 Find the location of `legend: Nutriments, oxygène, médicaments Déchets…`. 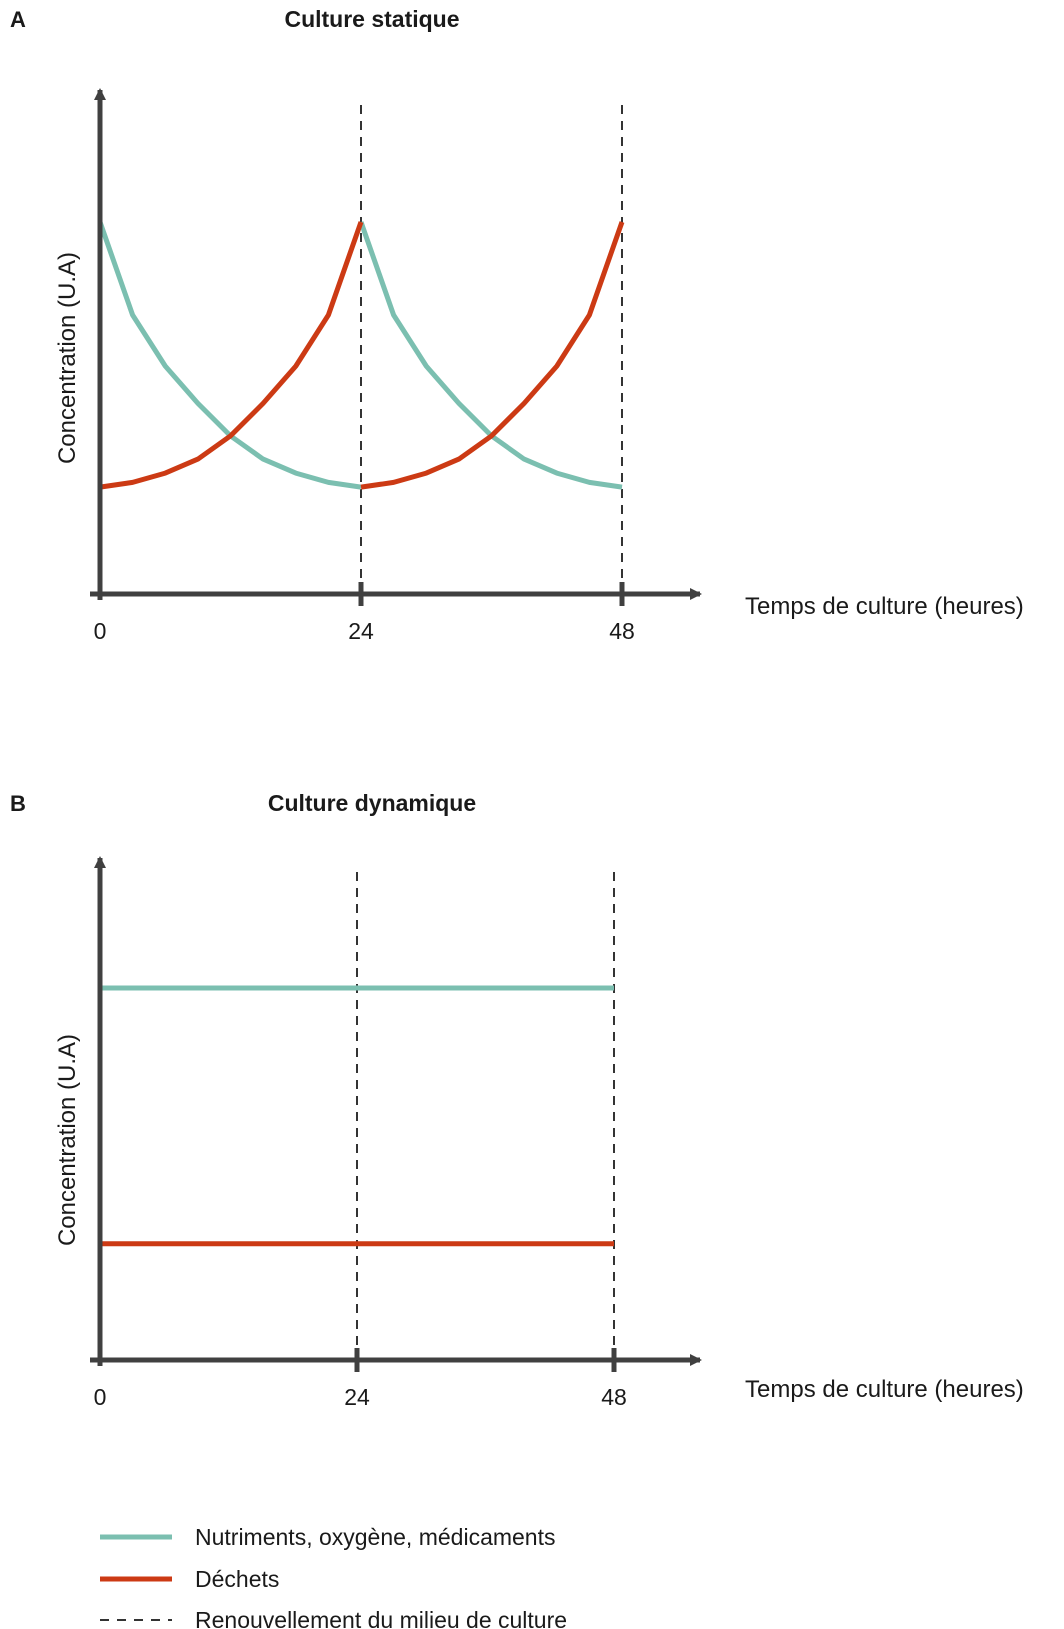

legend: Nutriments, oxygène, médicaments Déchets… is located at coordinates (333, 1576).